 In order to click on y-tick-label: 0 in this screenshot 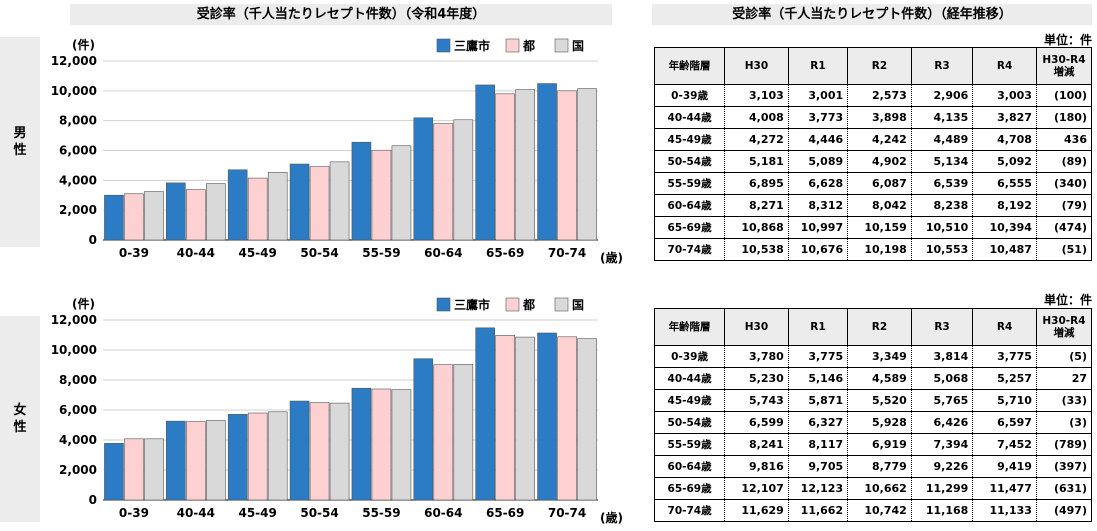, I will do `click(93, 240)`.